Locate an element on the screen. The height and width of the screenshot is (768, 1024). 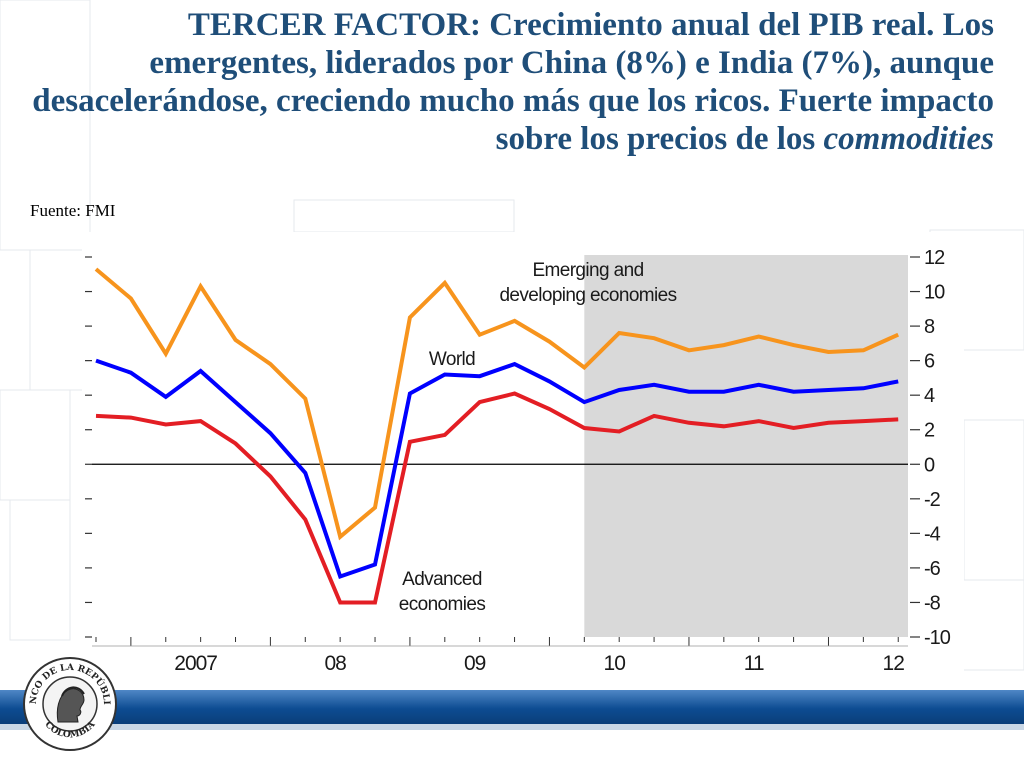
emerging-series-label: developing economies is located at coordinates (587, 295).